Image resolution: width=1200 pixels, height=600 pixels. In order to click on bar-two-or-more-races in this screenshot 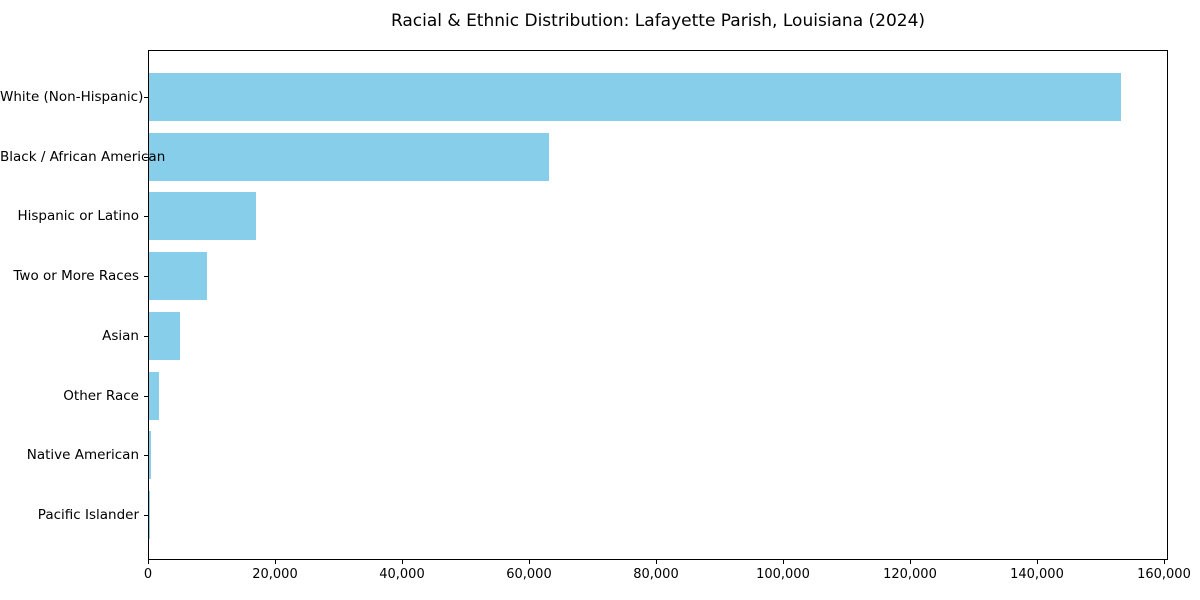, I will do `click(178, 276)`.